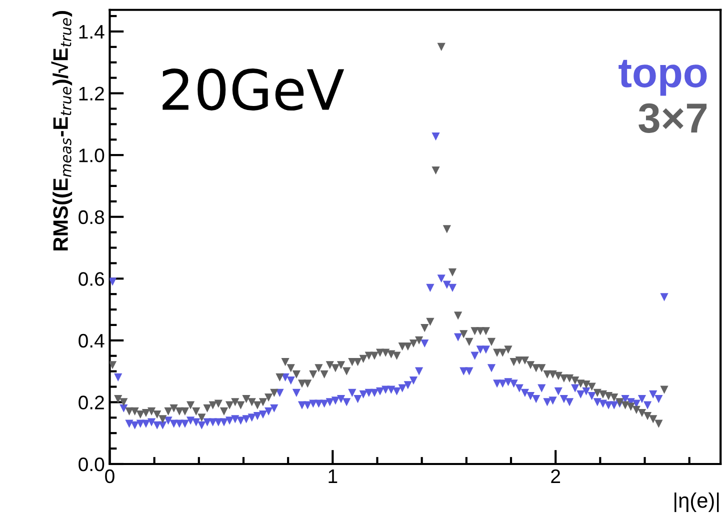 Image resolution: width=722 pixels, height=519 pixels. I want to click on y-tick-label: 0.6, so click(91, 279).